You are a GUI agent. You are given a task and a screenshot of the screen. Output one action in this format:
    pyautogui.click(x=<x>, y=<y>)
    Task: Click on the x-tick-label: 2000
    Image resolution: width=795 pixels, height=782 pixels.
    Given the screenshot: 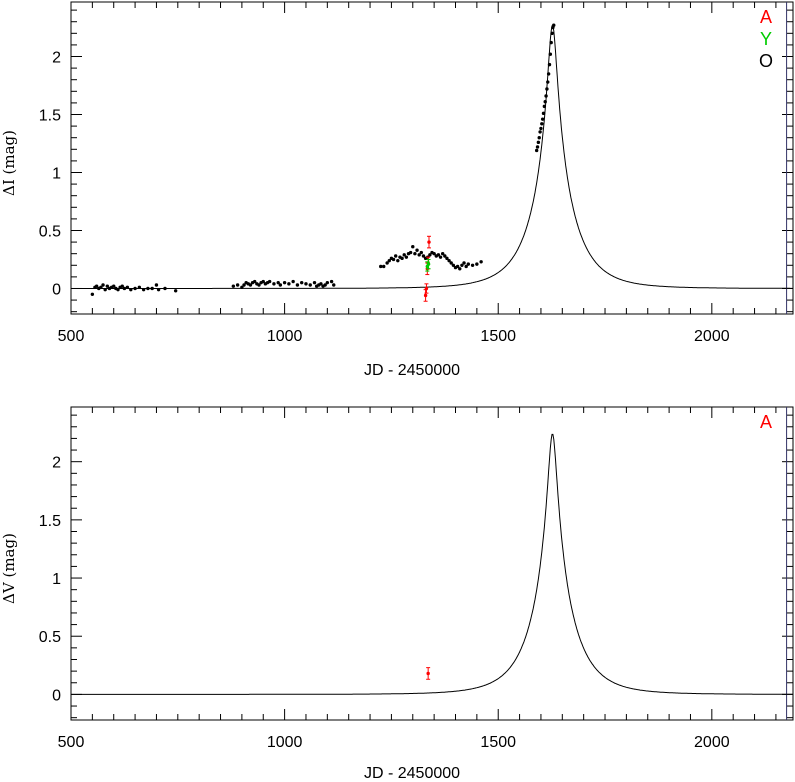 What is the action you would take?
    pyautogui.click(x=712, y=742)
    